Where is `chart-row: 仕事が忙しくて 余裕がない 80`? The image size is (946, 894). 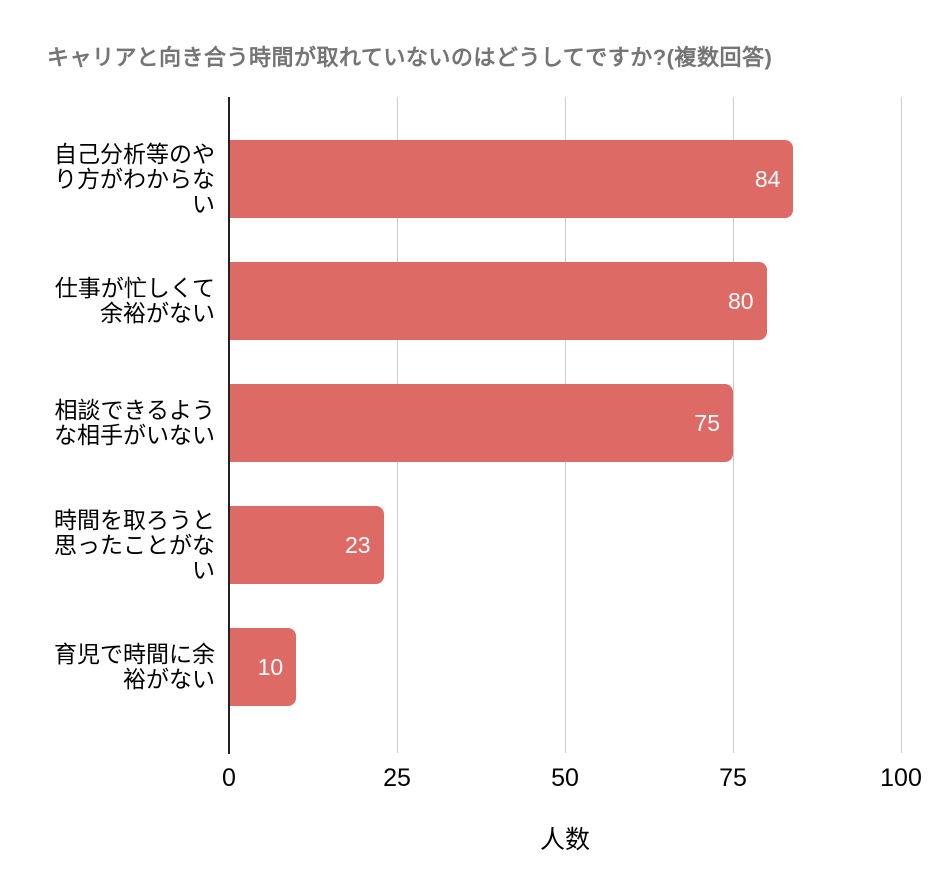
chart-row: 仕事が忙しくて 余裕がない 80 is located at coordinates (473, 301).